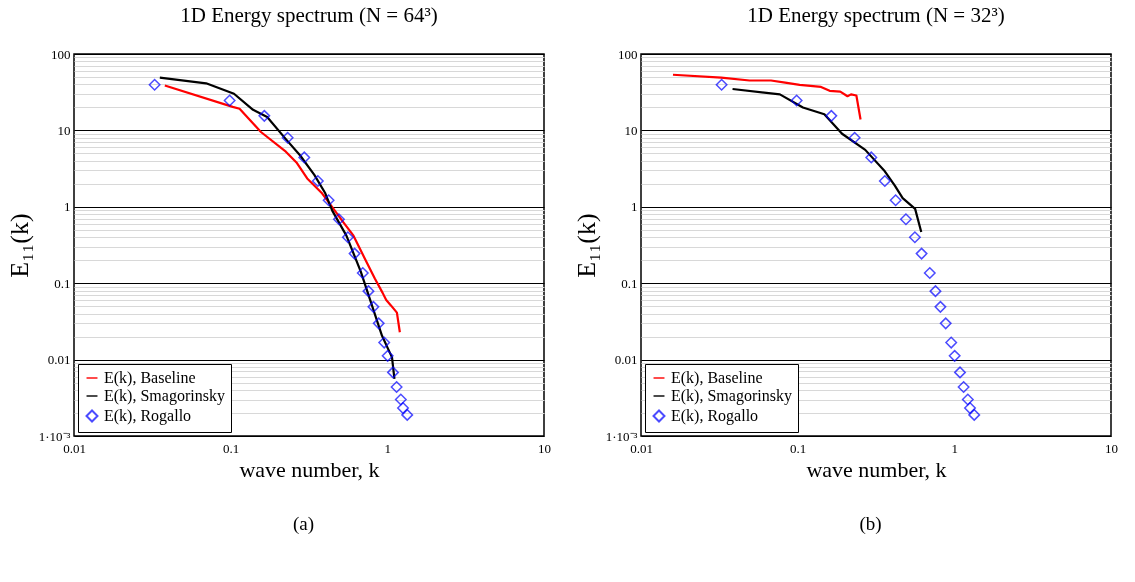 The image size is (1135, 582). What do you see at coordinates (870, 524) in the screenshot?
I see `text: (b)` at bounding box center [870, 524].